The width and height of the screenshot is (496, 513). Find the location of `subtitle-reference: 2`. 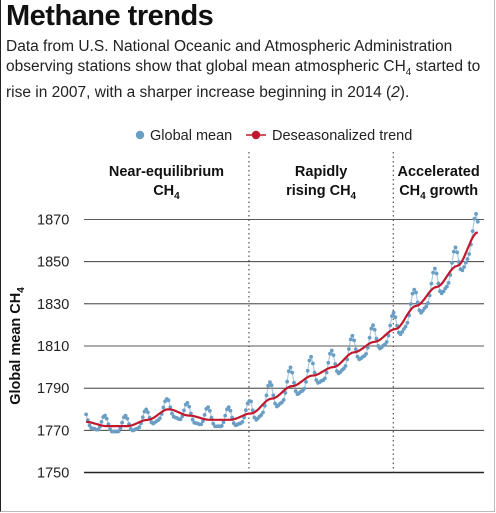

subtitle-reference: 2 is located at coordinates (395, 93).